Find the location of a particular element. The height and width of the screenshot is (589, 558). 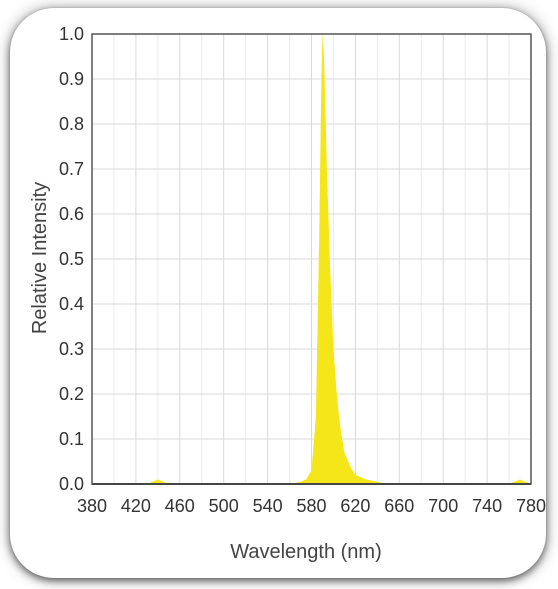

y-tick-label: 0.0 is located at coordinates (71, 484).